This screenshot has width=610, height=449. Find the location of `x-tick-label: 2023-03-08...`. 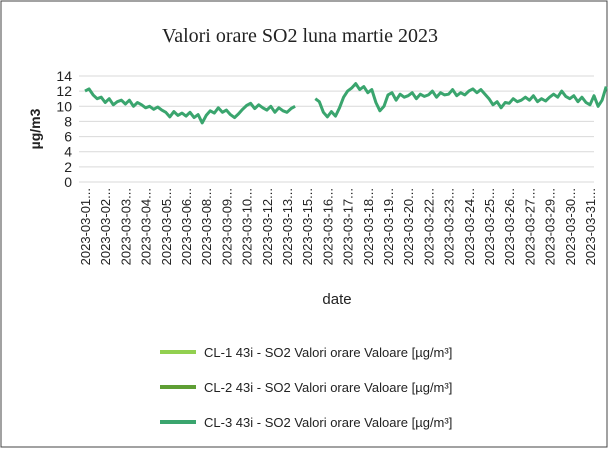

x-tick-label: 2023-03-08... is located at coordinates (206, 226).